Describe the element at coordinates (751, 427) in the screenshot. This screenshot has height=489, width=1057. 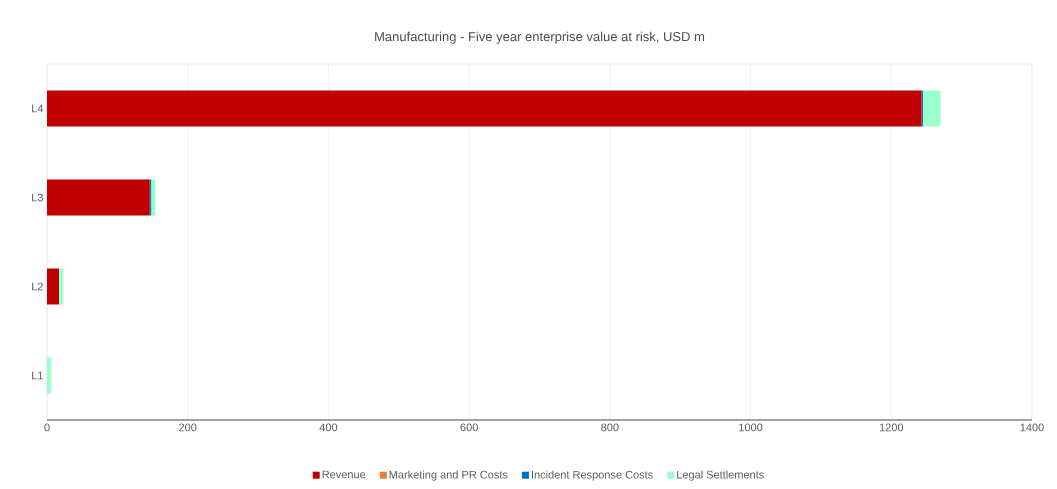
I see `x-tick-label: 1000` at that location.